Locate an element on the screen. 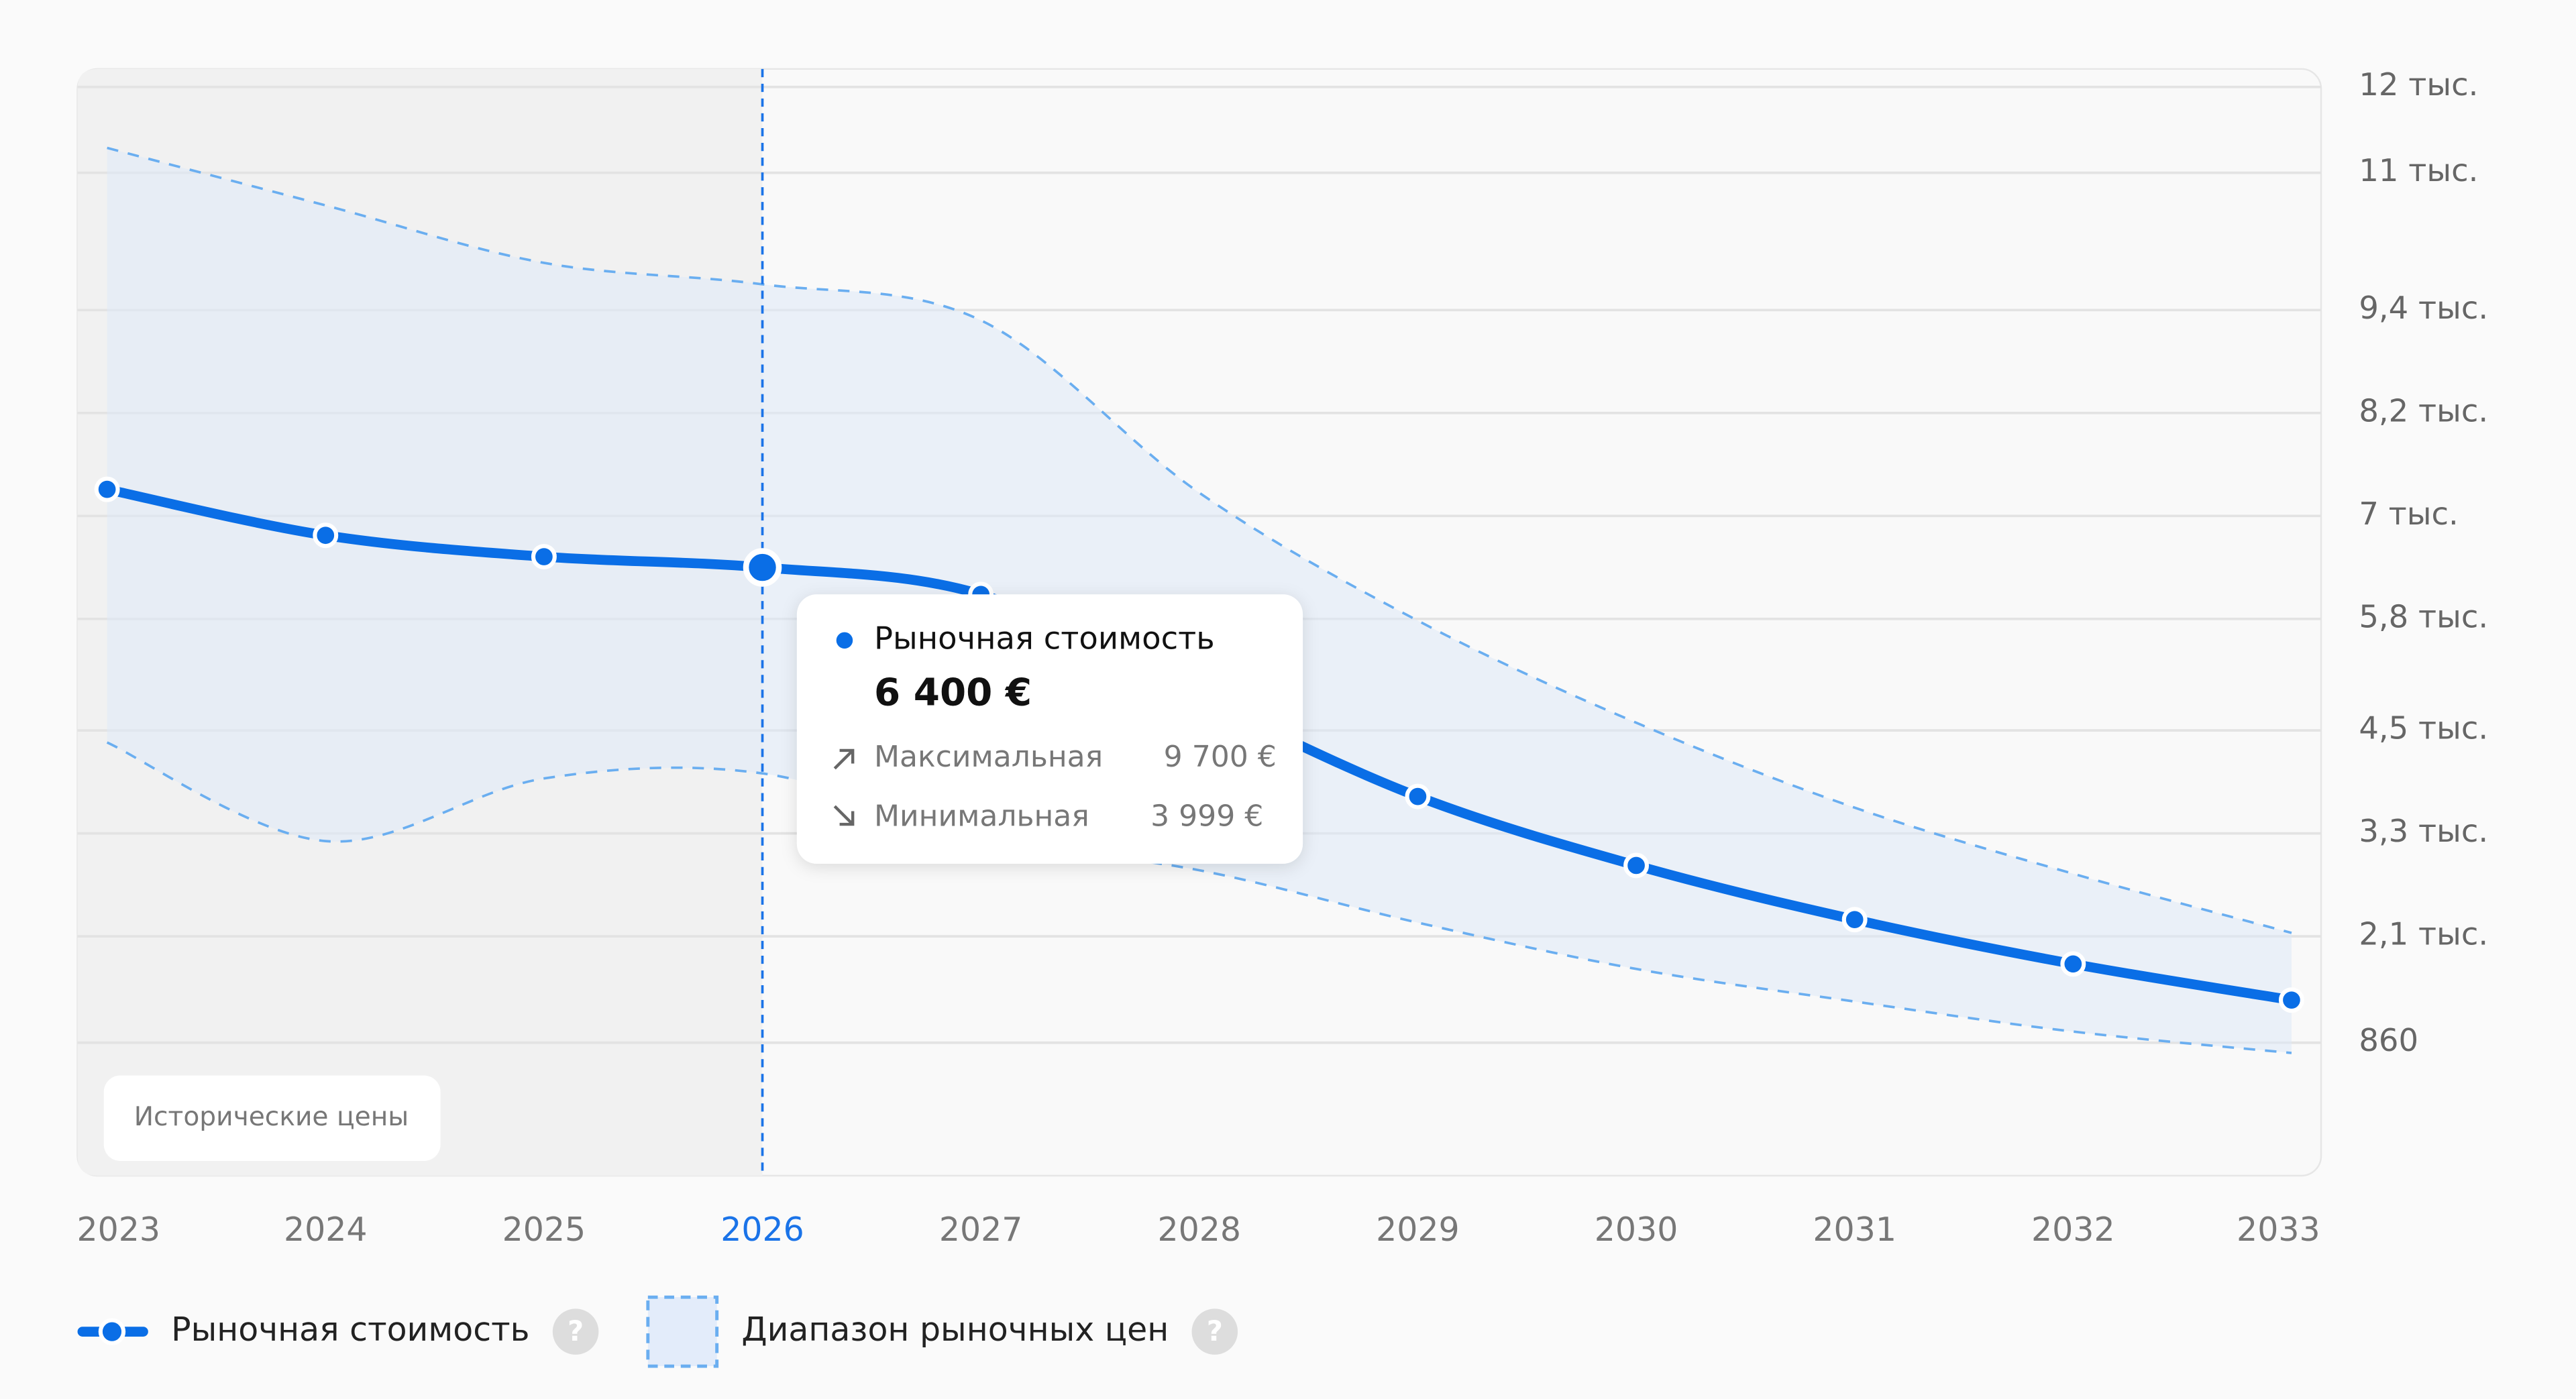 This screenshot has width=2576, height=1399. y-tick-label: 12 тыс. is located at coordinates (2418, 84).